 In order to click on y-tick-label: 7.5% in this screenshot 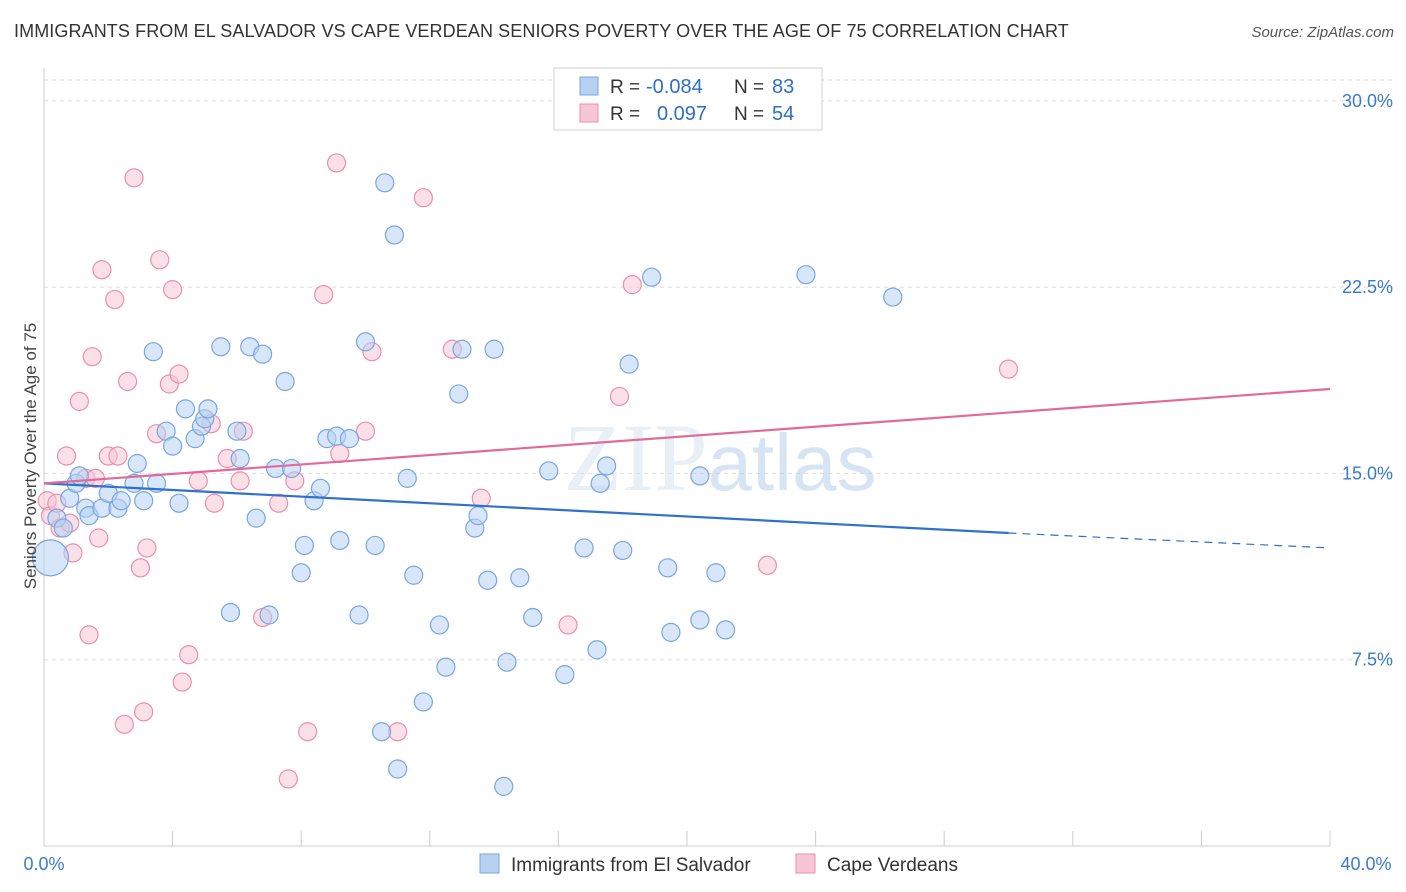, I will do `click(1372, 660)`.